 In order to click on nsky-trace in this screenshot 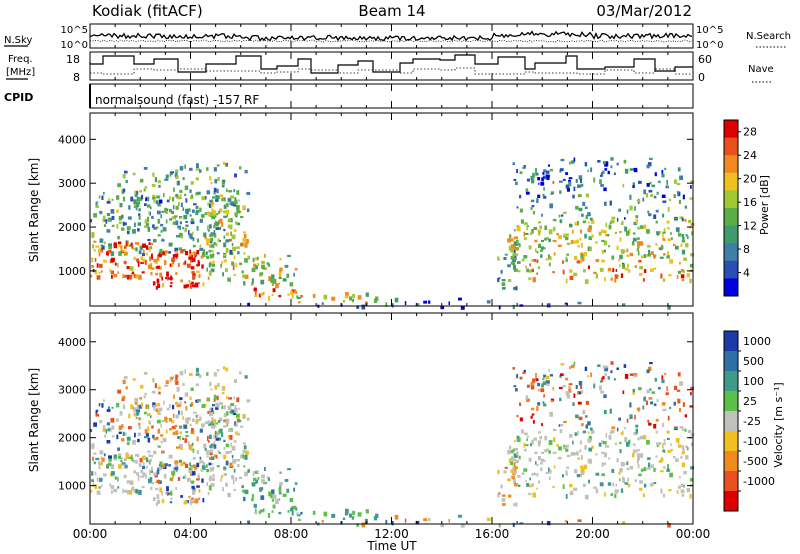, I will do `click(391, 36)`.